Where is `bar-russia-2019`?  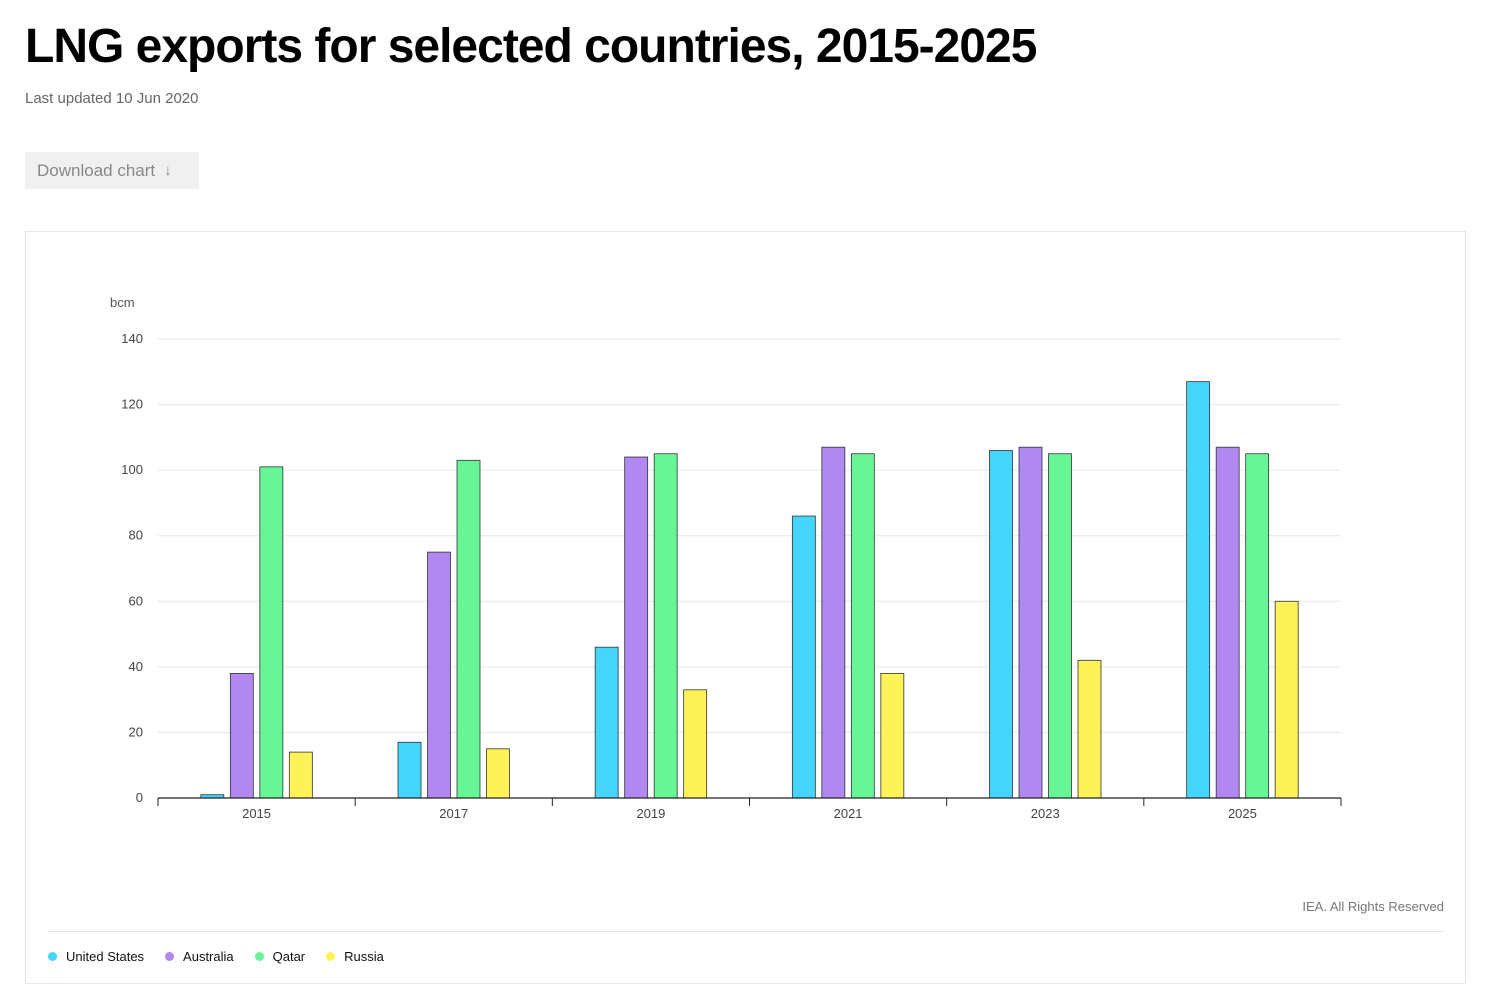
bar-russia-2019 is located at coordinates (695, 744).